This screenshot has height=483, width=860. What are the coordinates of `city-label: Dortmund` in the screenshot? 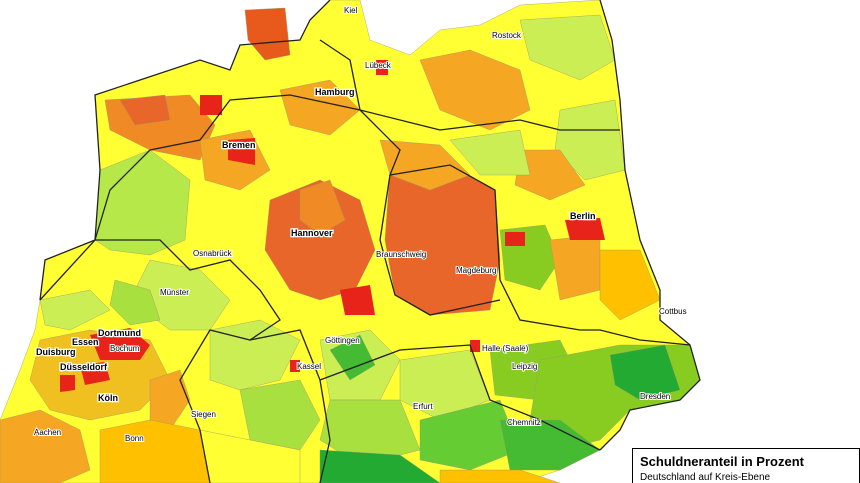 It's located at (119, 333).